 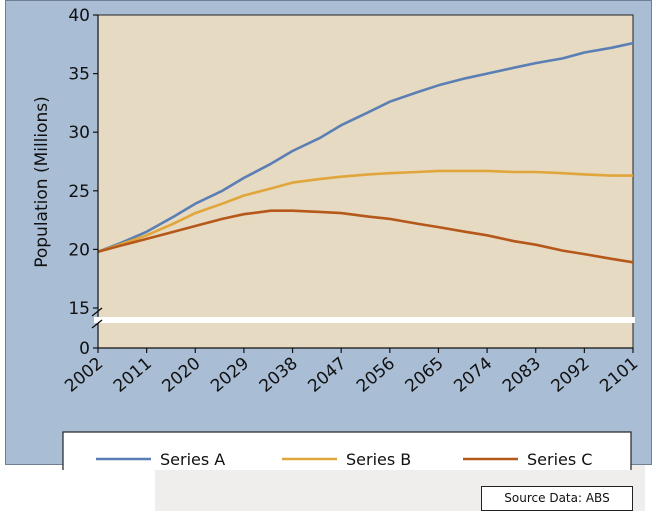 I want to click on x-tick-label: 2092, so click(x=571, y=375).